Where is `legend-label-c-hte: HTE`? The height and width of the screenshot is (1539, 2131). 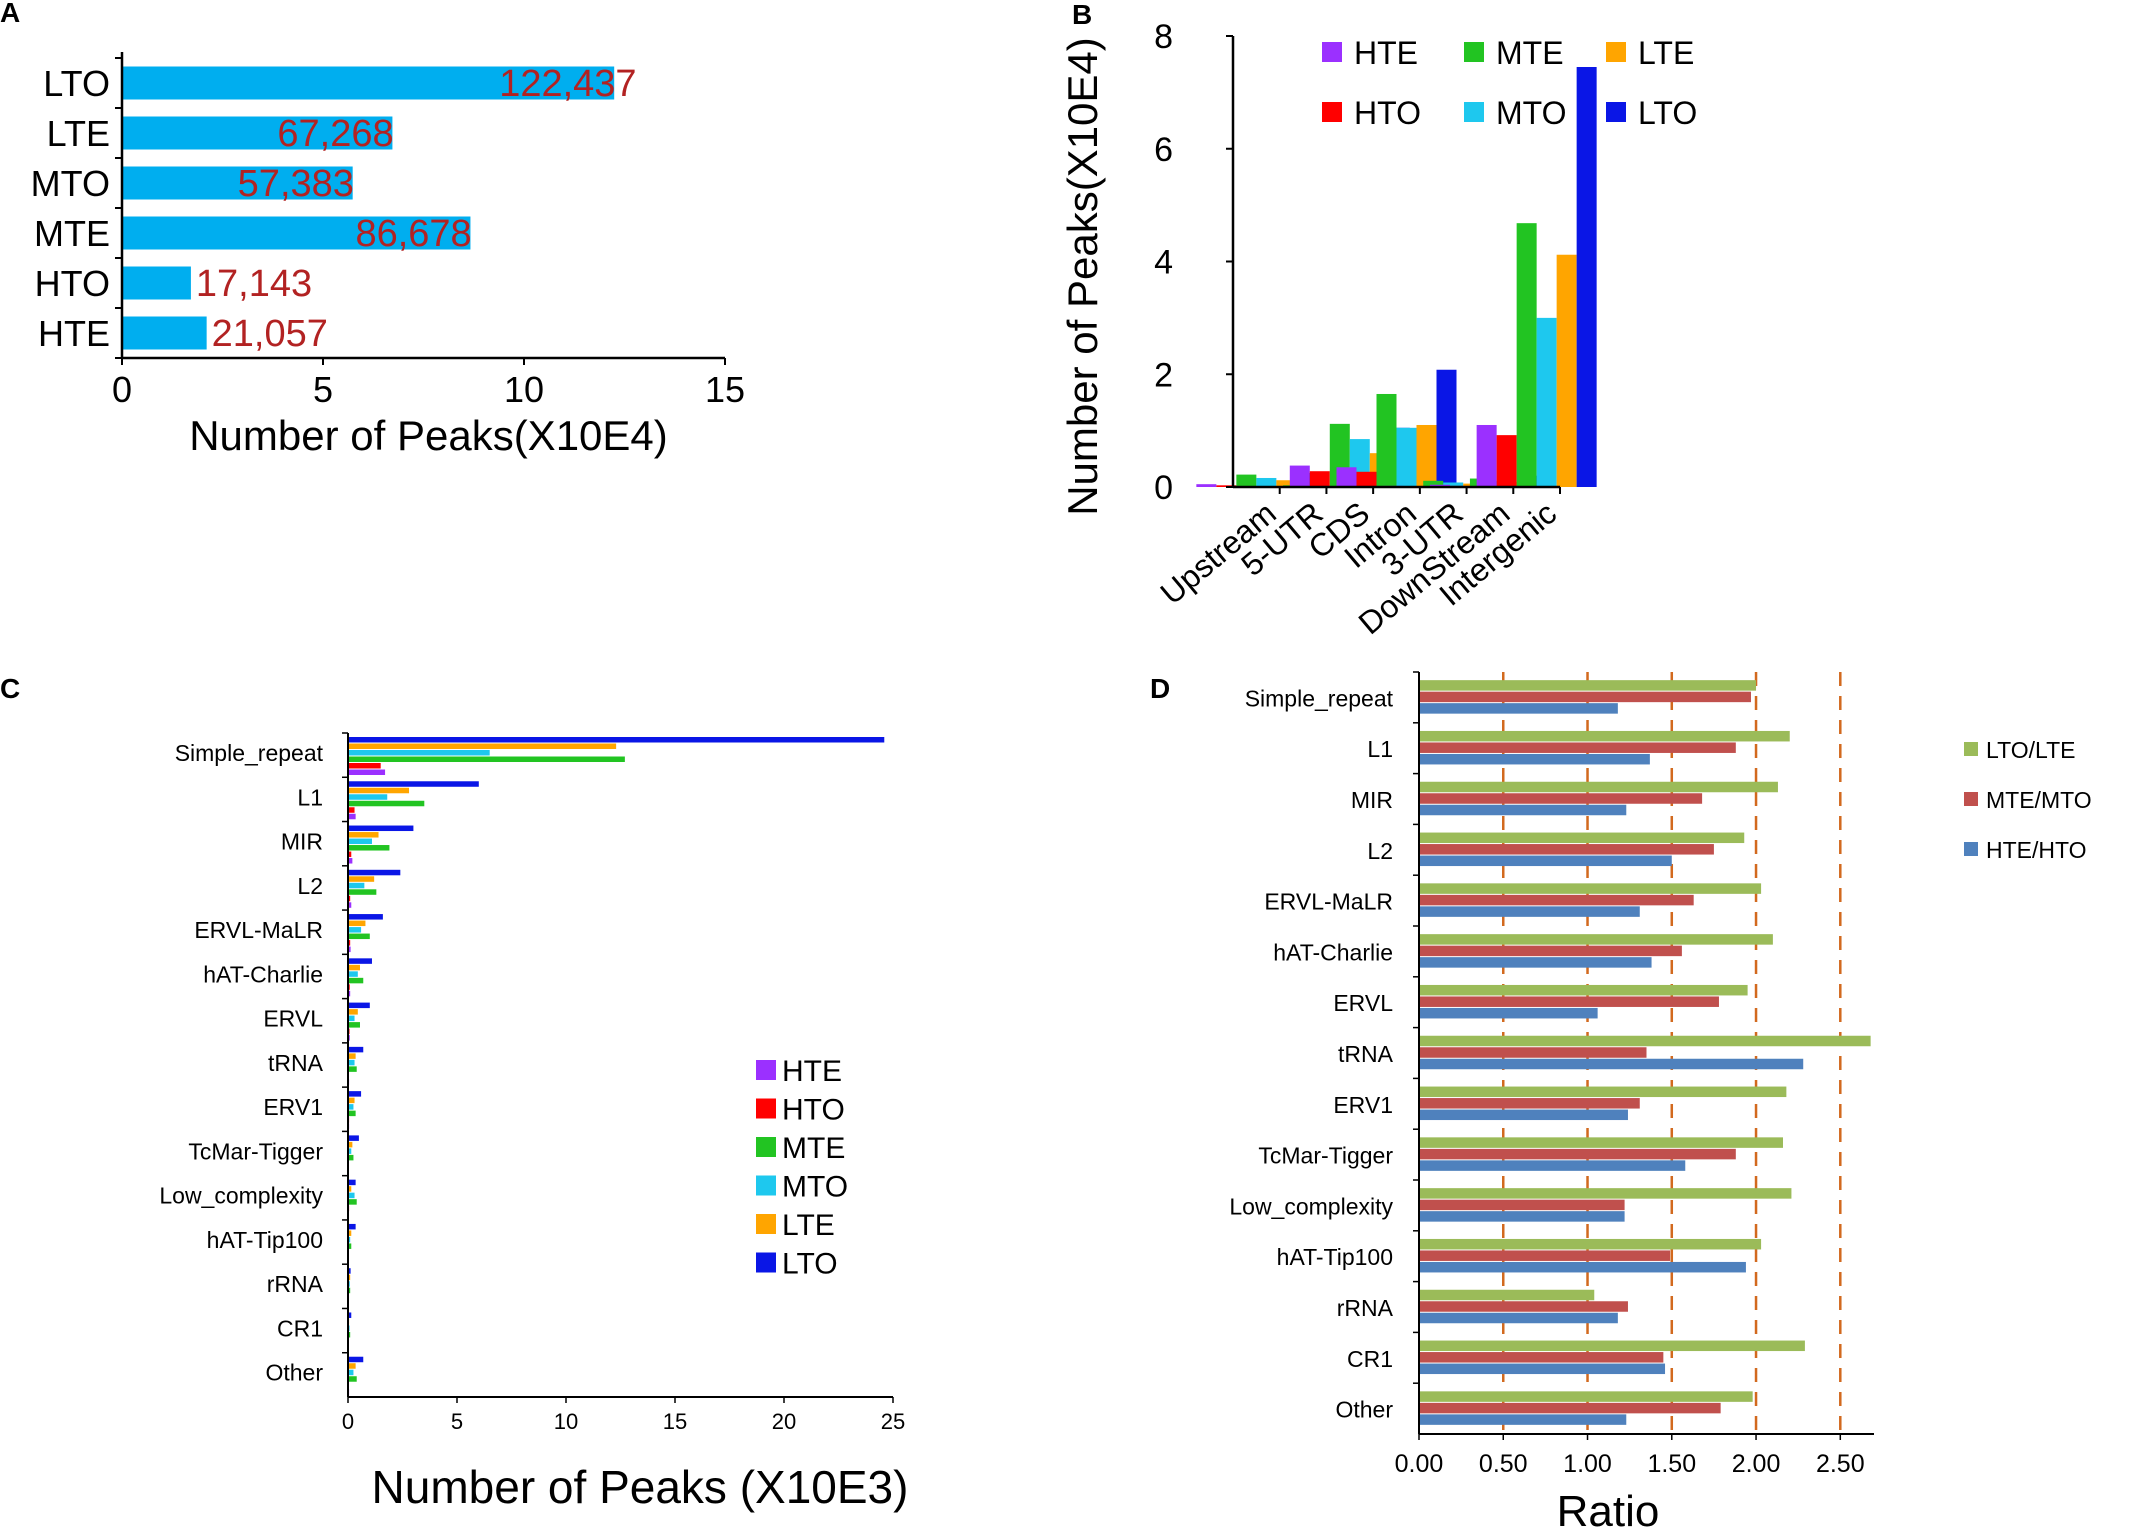 legend-label-c-hte: HTE is located at coordinates (812, 1071).